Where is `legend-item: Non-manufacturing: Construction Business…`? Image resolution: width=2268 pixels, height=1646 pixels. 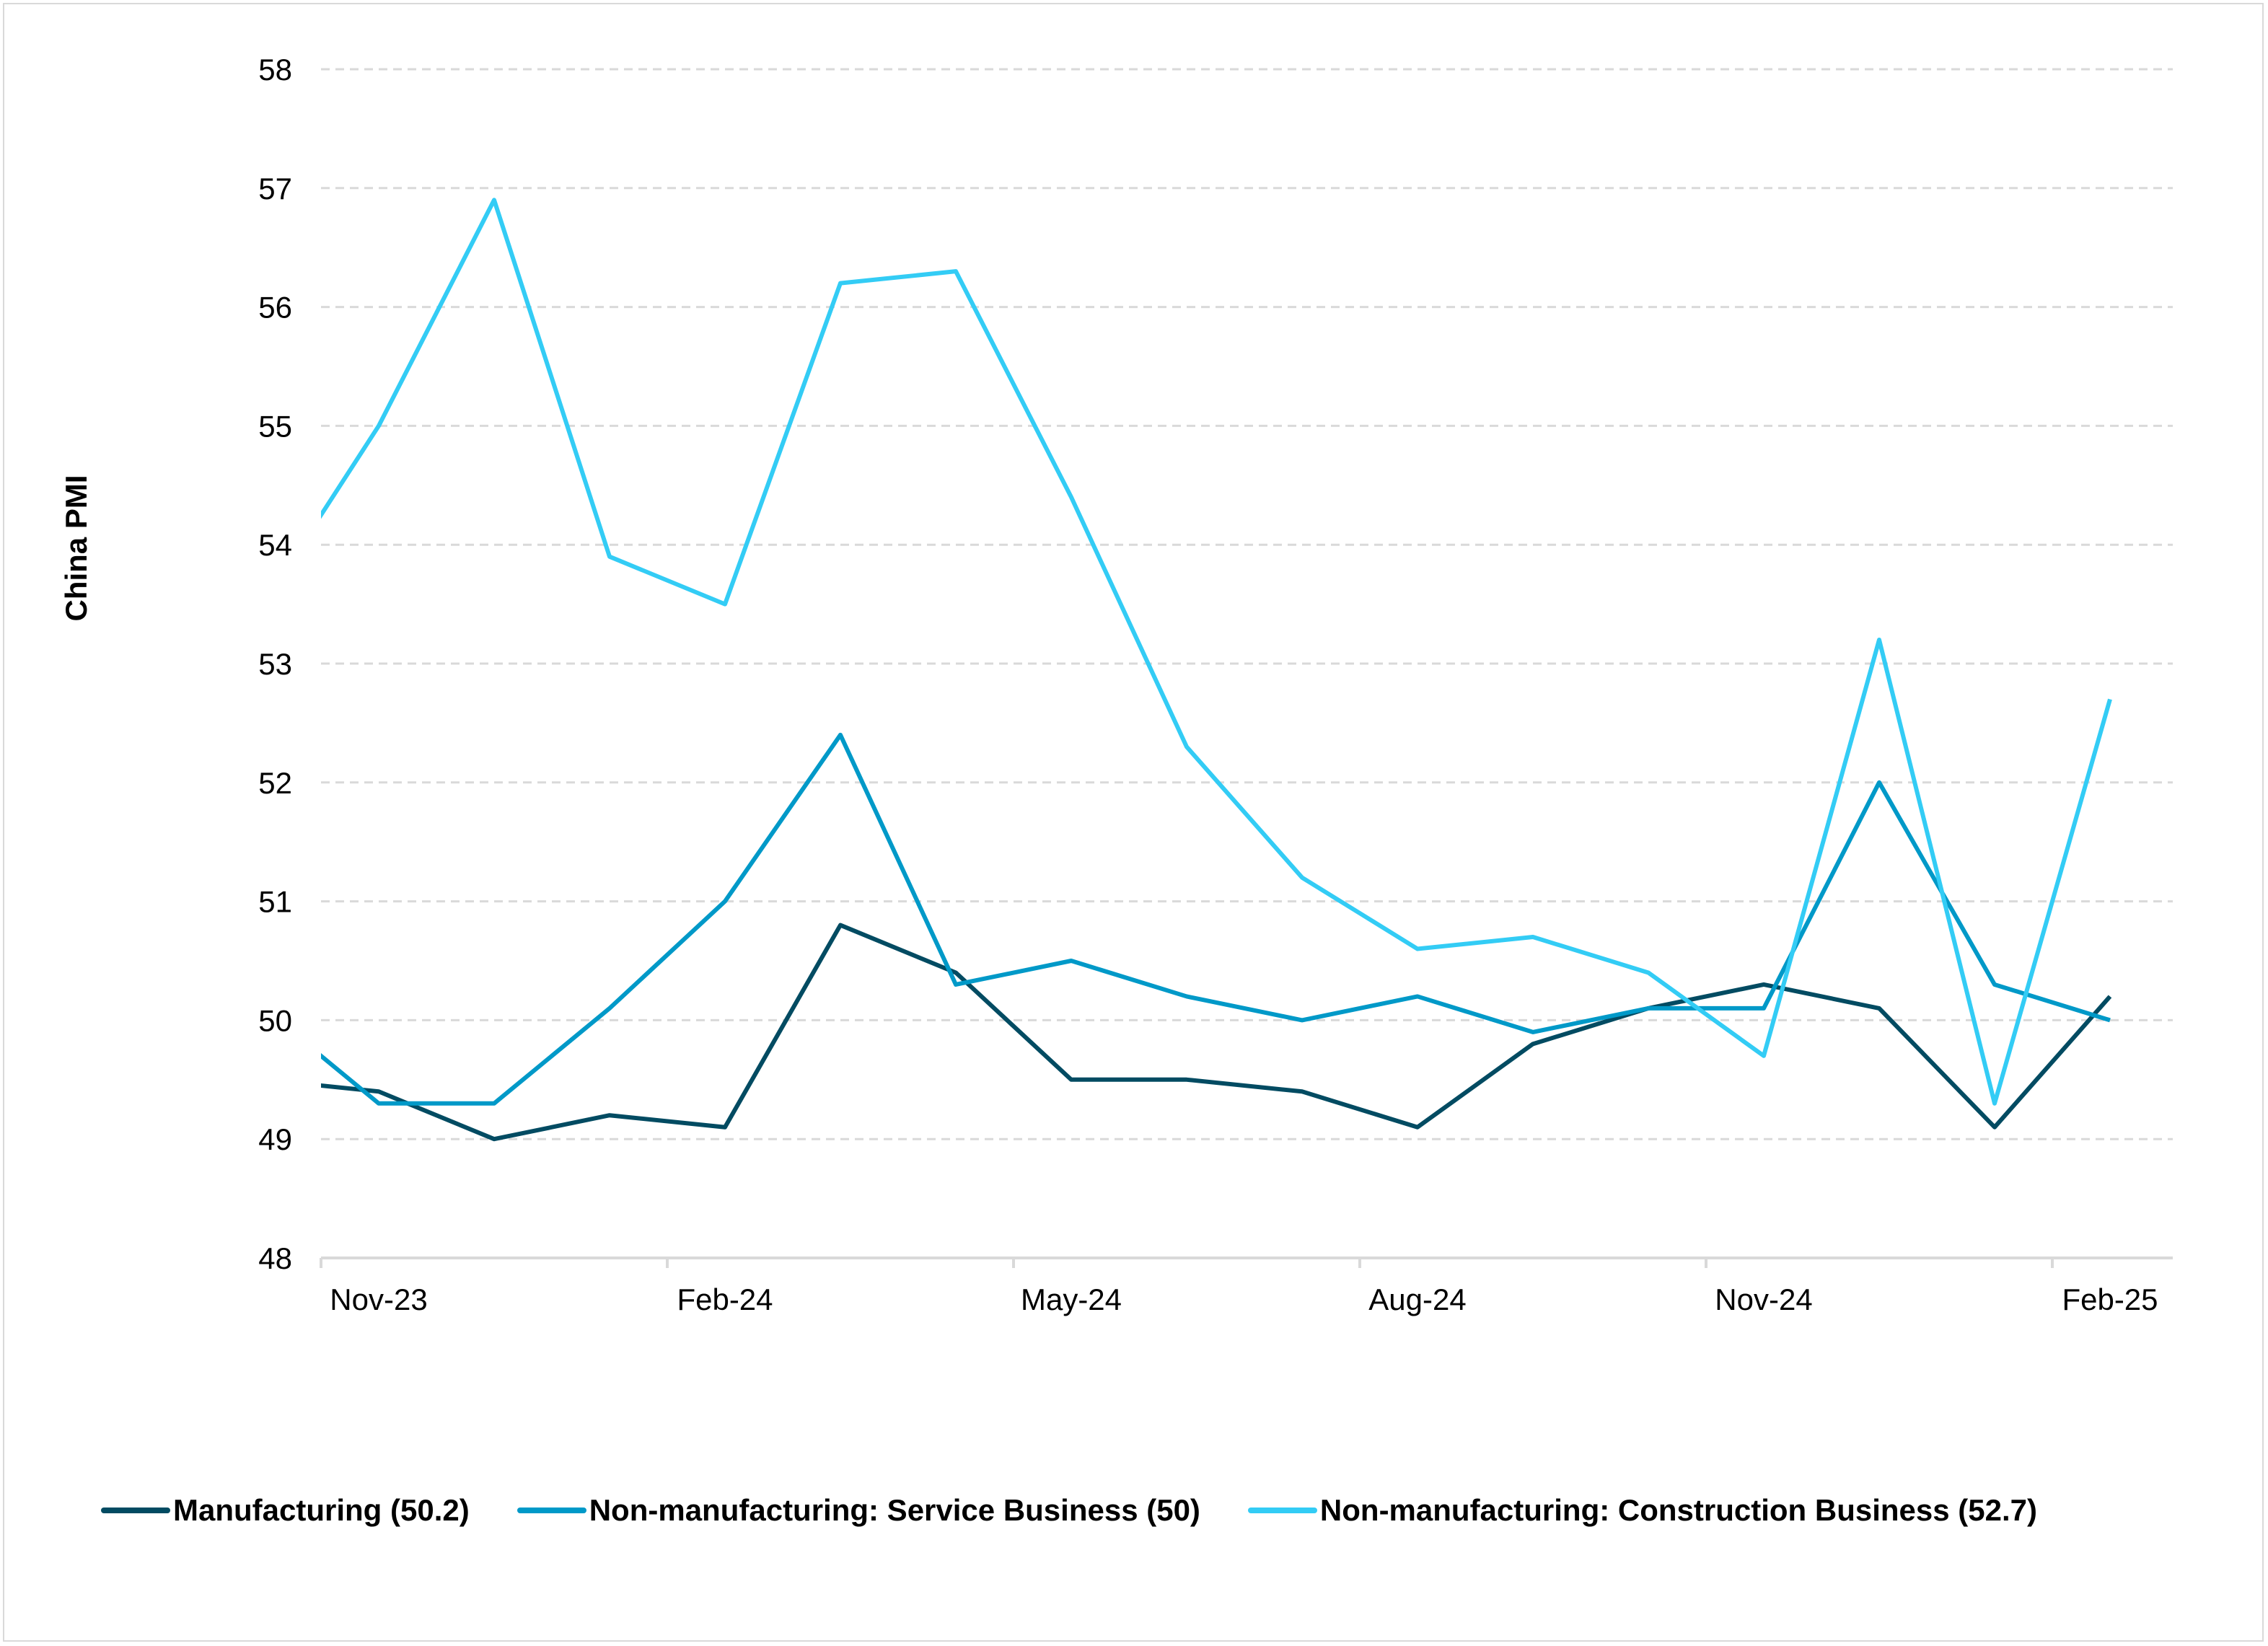
legend-item: Non-manufacturing: Construction Business… is located at coordinates (1642, 1510).